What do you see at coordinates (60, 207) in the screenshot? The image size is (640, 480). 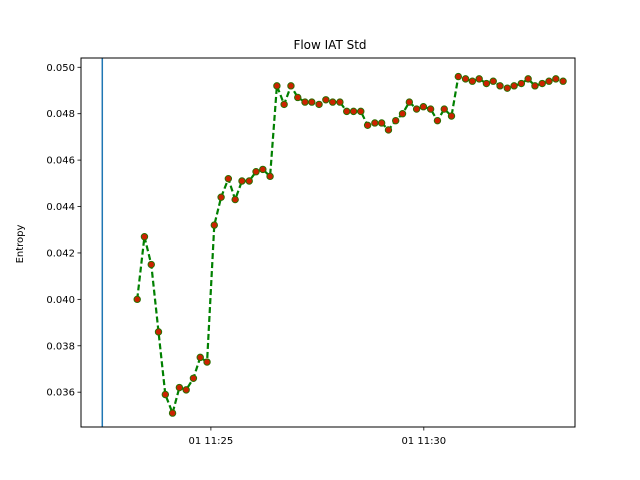 I see `y-tick-label: 0.044` at bounding box center [60, 207].